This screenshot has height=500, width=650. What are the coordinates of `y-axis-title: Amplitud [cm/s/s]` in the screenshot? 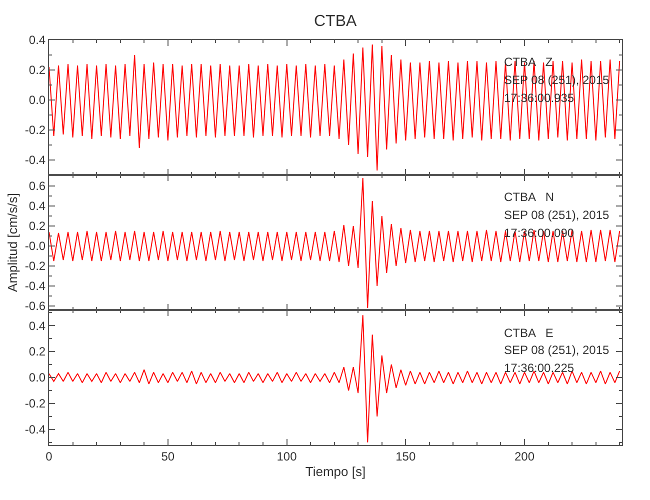 It's located at (12, 242).